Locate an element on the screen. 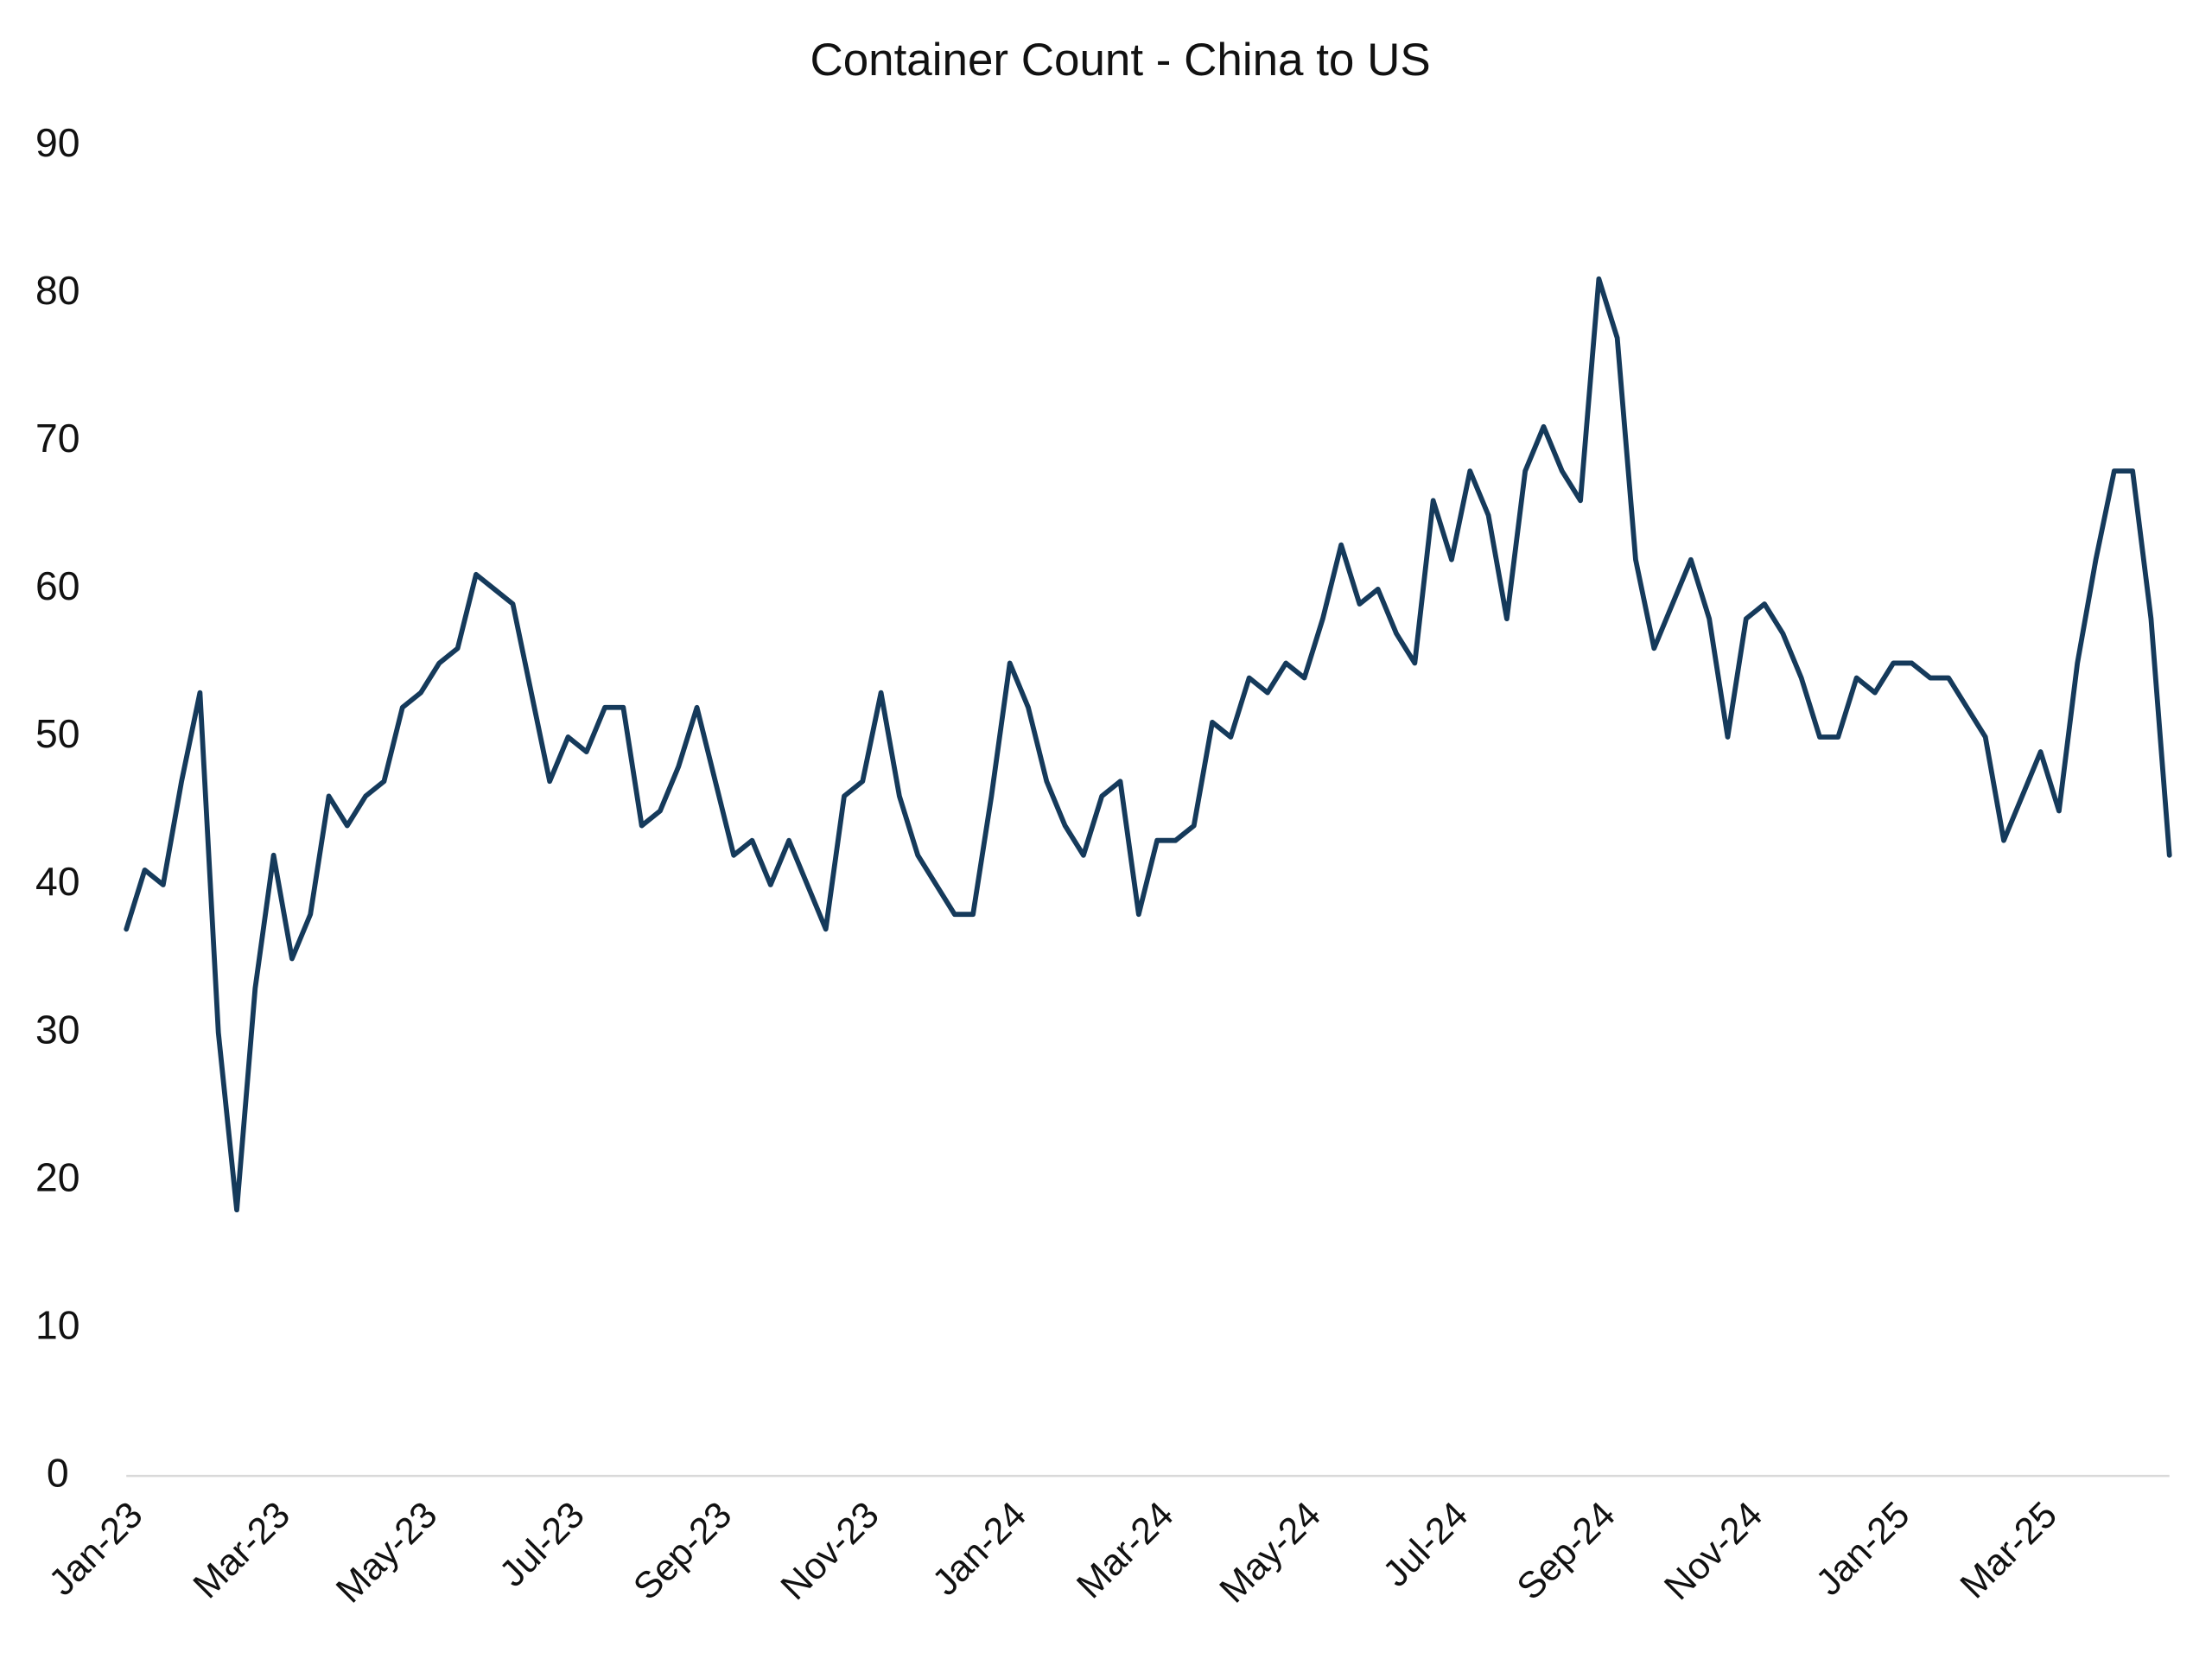 This screenshot has height=1659, width=2212. y-tick-label: 10 is located at coordinates (57, 1324).